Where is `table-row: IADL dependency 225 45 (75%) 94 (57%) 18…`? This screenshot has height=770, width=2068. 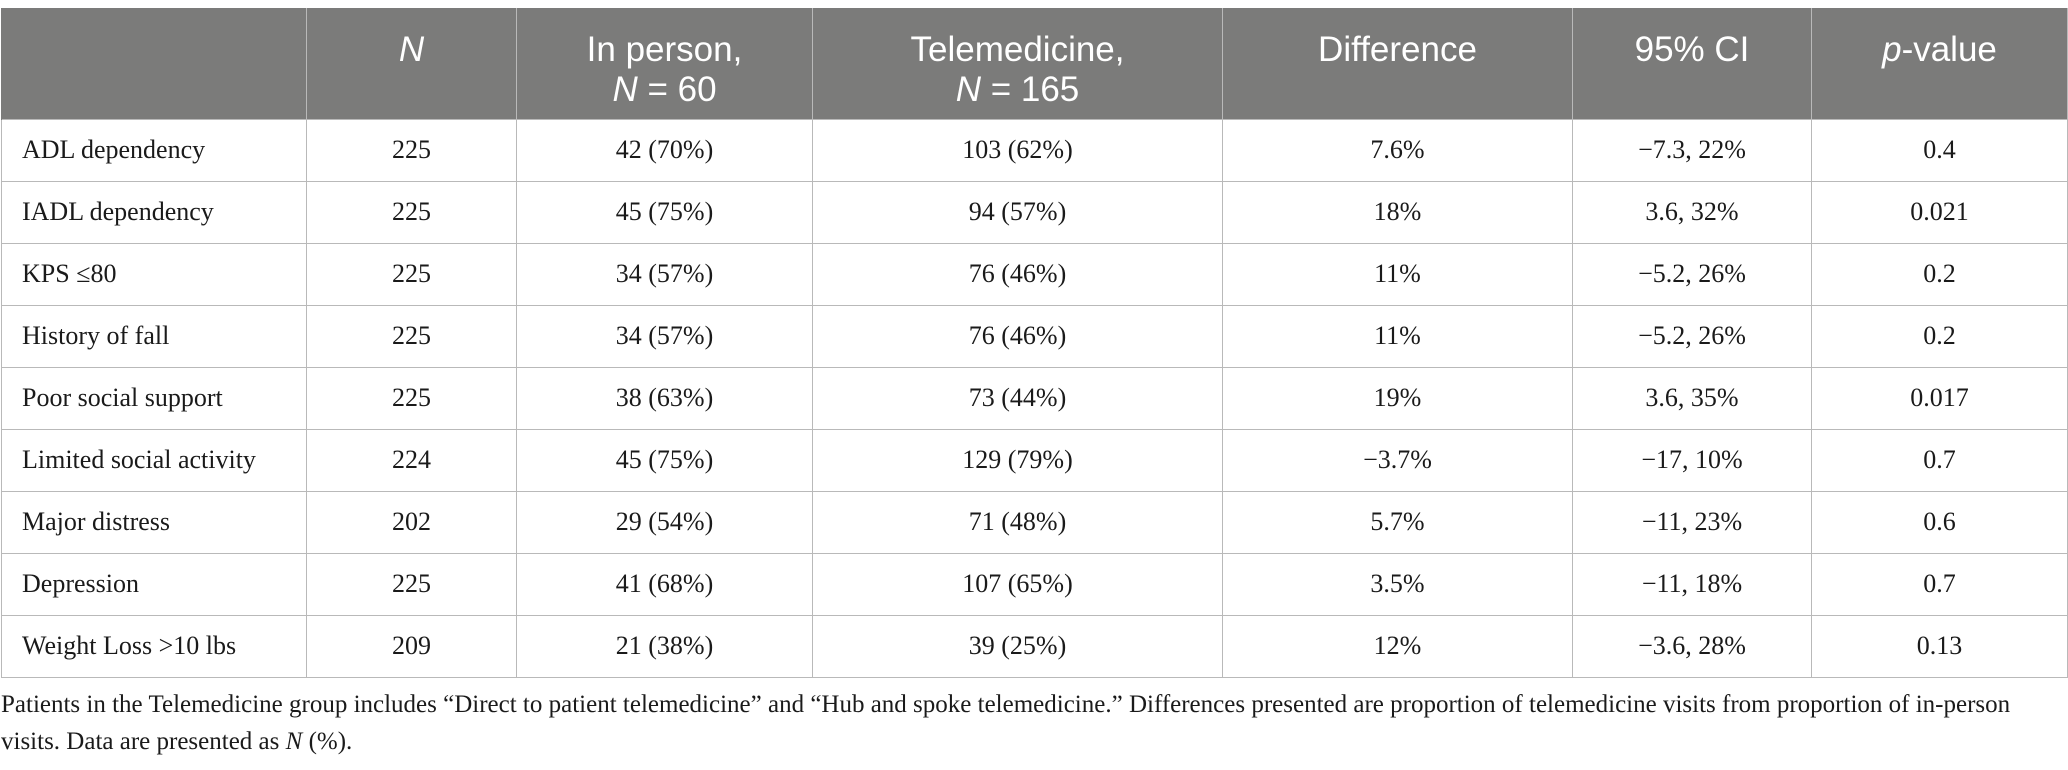
table-row: IADL dependency 225 45 (75%) 94 (57%) 18… is located at coordinates (1034, 212).